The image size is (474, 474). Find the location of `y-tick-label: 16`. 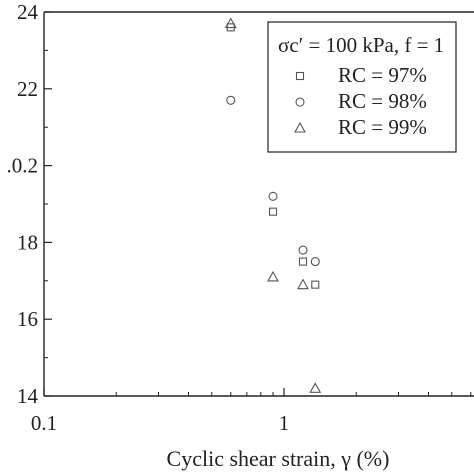

y-tick-label: 16 is located at coordinates (27, 319).